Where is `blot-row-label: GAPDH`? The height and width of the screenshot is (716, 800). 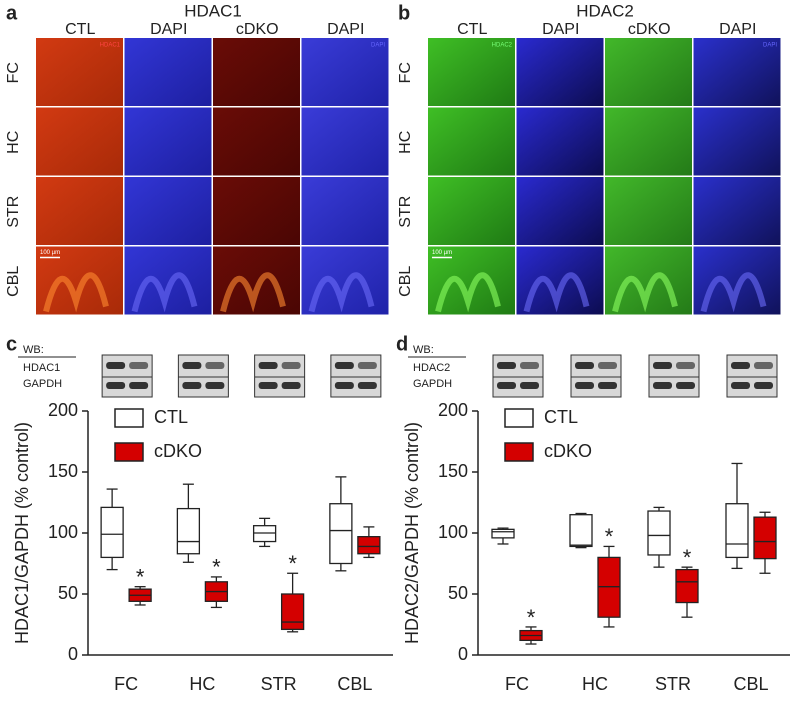
blot-row-label: GAPDH is located at coordinates (42, 384).